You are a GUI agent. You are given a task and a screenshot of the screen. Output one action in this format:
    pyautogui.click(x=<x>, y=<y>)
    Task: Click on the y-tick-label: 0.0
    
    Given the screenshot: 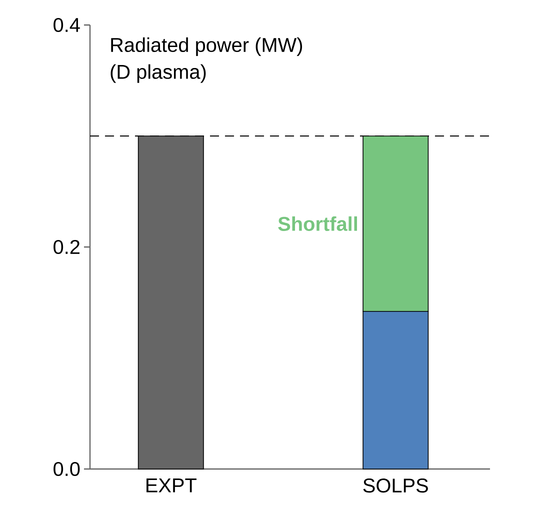 What is the action you would take?
    pyautogui.click(x=67, y=469)
    